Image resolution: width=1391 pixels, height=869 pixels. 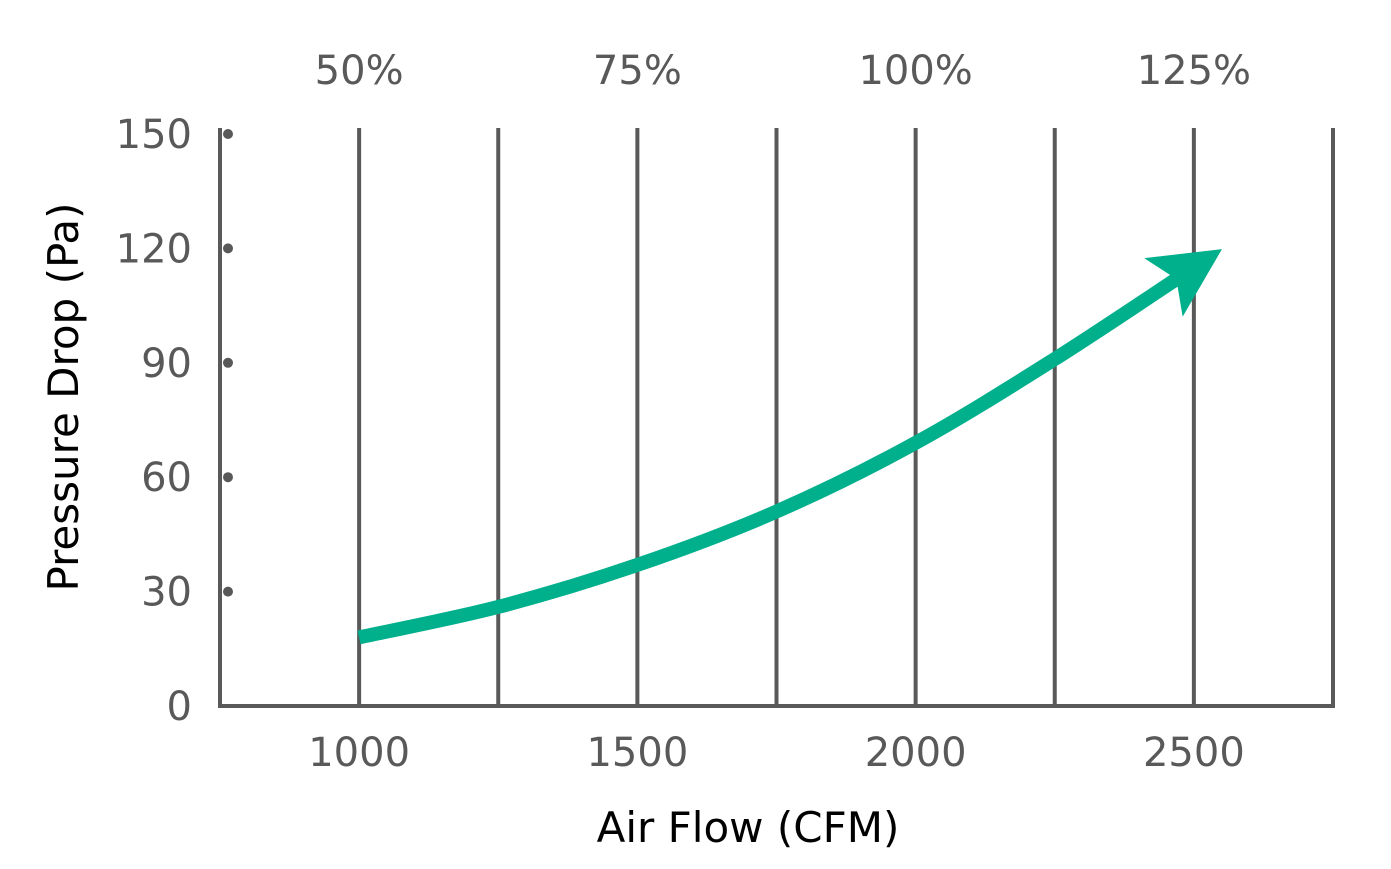 I want to click on top-tick-label-125pct: 125%, so click(x=1194, y=71).